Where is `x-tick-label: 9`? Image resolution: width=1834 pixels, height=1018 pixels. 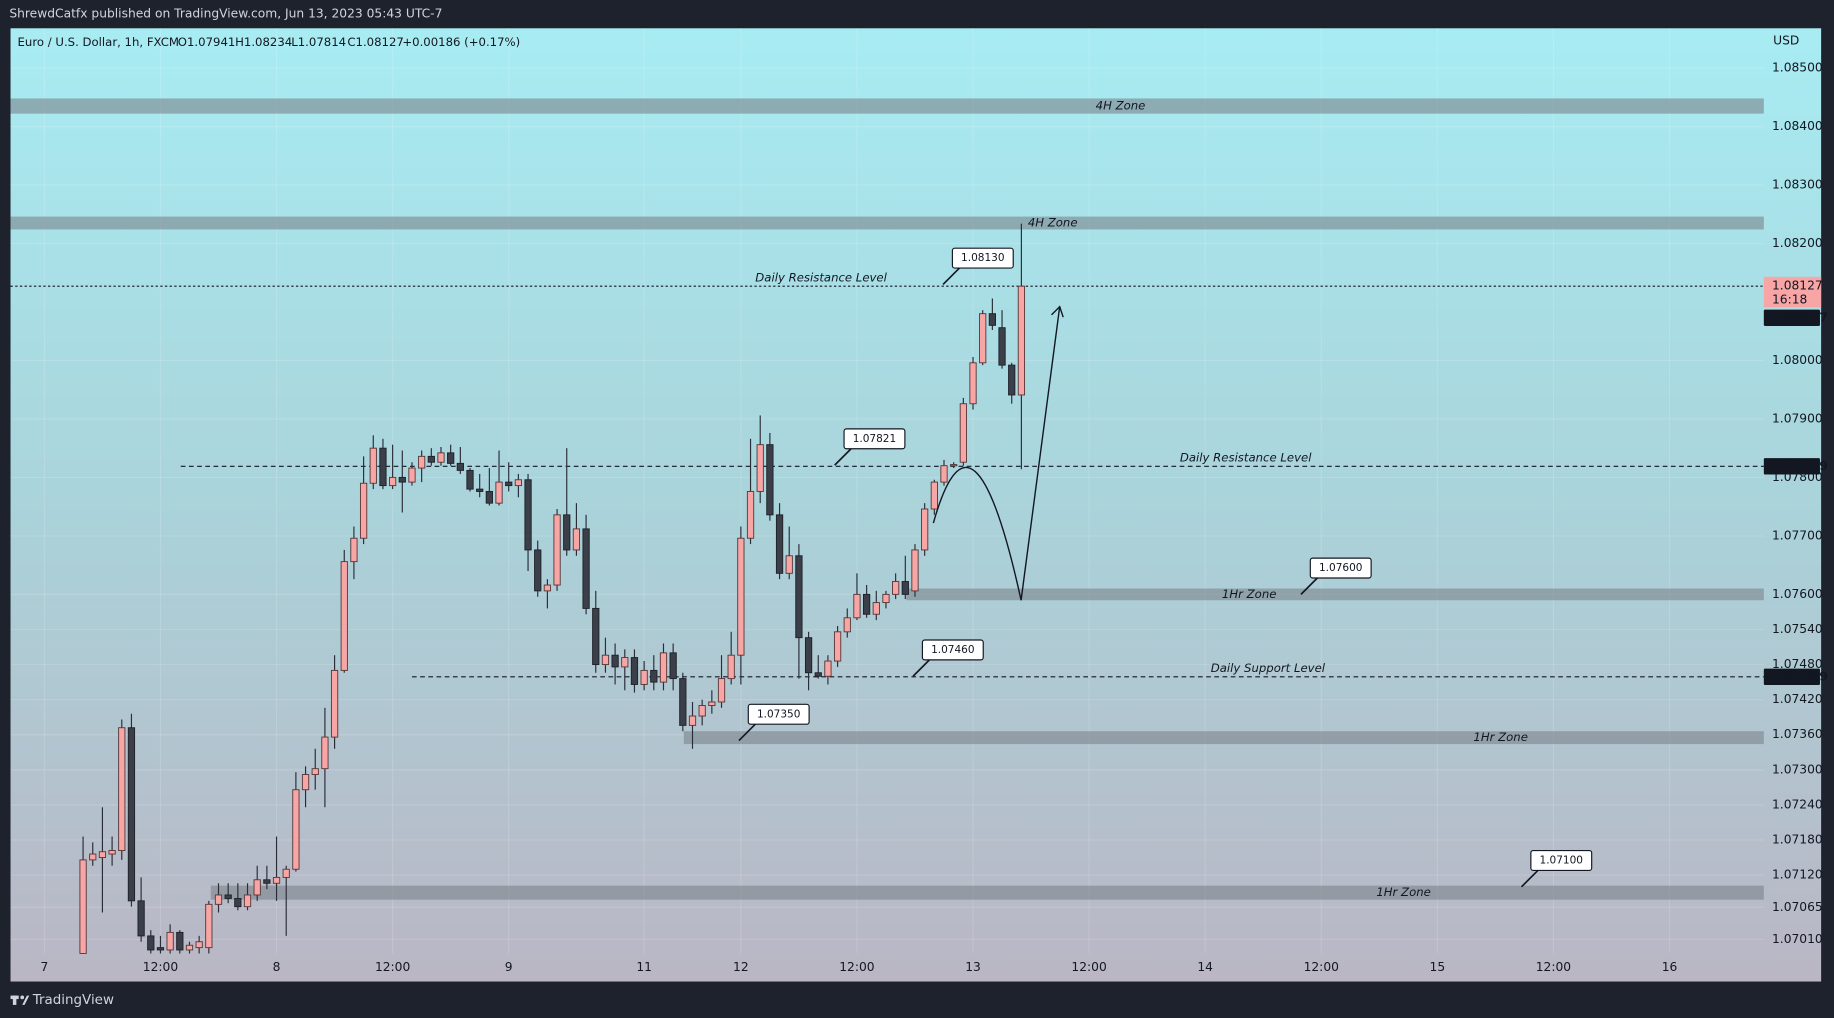 x-tick-label: 9 is located at coordinates (509, 967).